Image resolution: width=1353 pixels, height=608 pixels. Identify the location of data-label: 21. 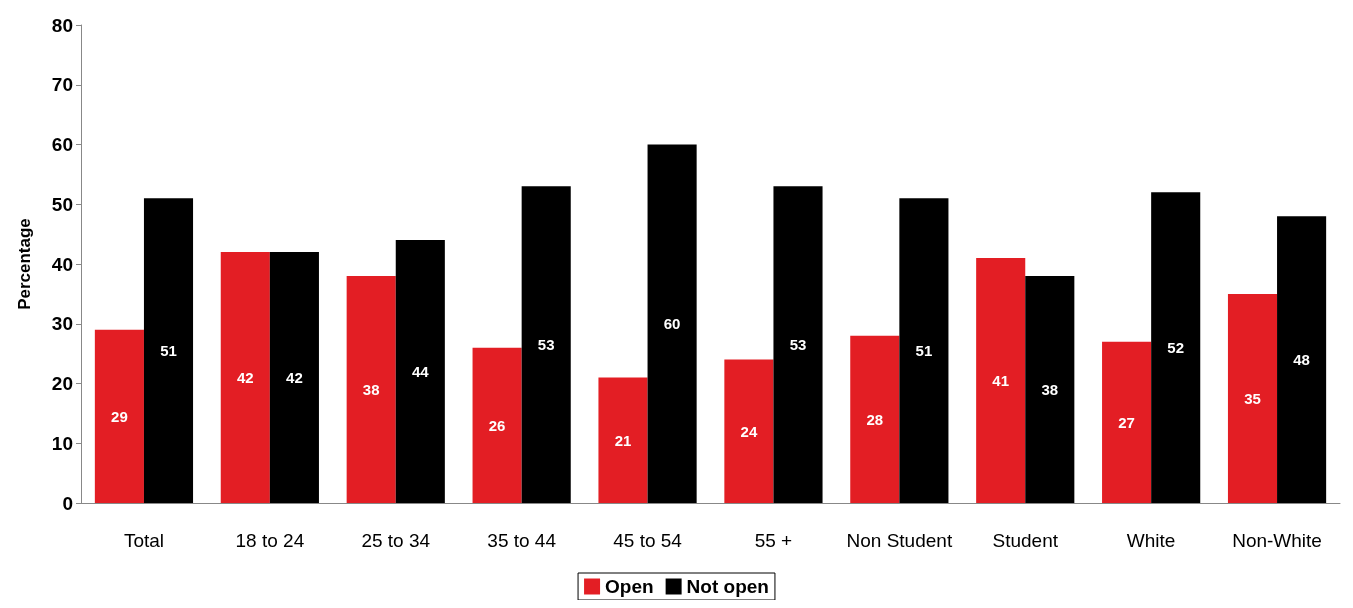
(623, 440).